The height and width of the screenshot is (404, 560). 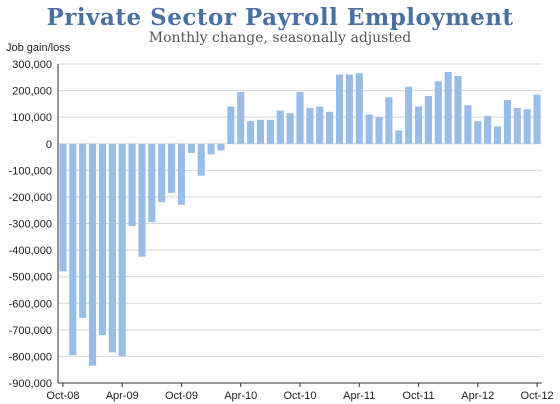 I want to click on x-tick-label: Apr-11, so click(x=359, y=396).